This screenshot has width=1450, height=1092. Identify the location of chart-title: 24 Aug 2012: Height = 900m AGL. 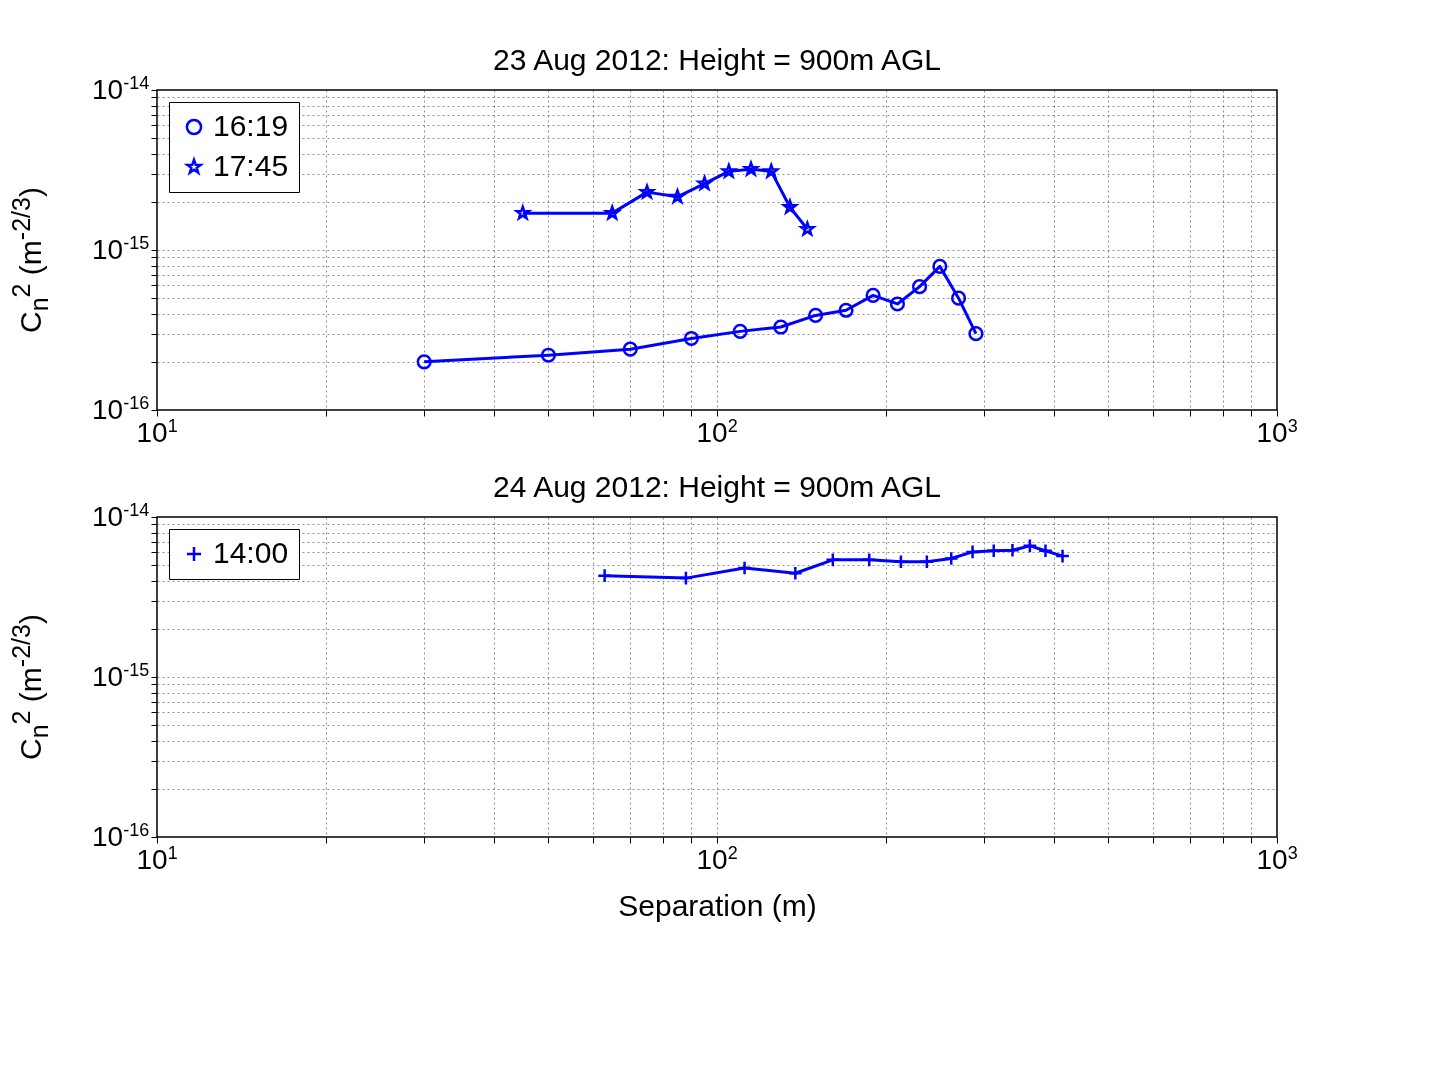
(717, 486).